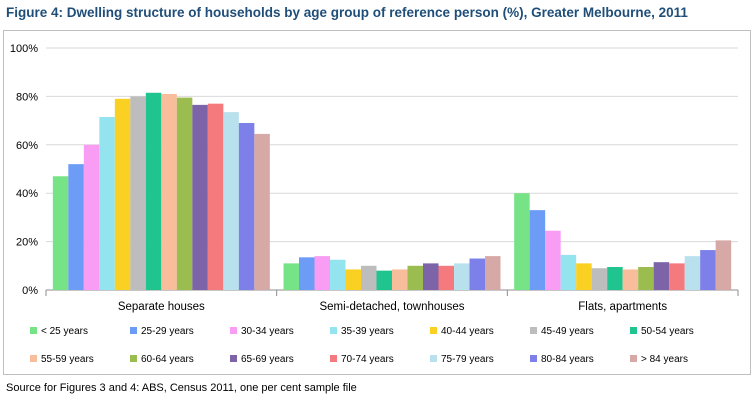  I want to click on legend-label: 45-49 years, so click(567, 331).